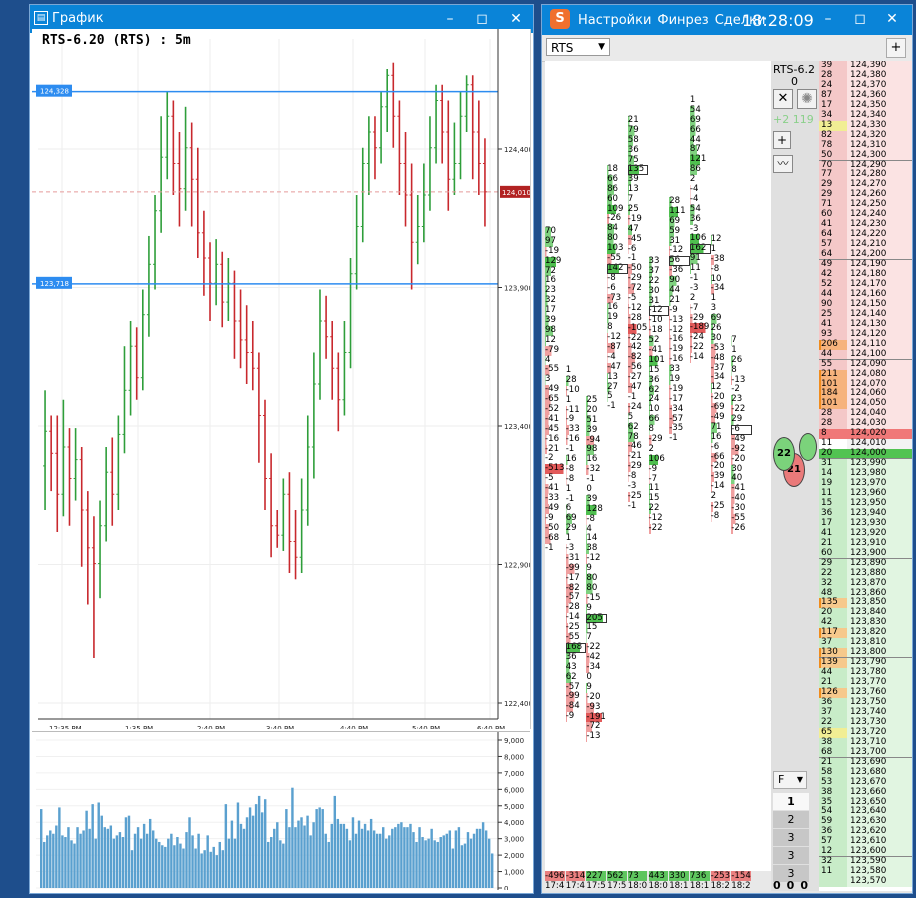 The width and height of the screenshot is (916, 898). What do you see at coordinates (865, 842) in the screenshot?
I see `ladder-row: 57 123,610` at bounding box center [865, 842].